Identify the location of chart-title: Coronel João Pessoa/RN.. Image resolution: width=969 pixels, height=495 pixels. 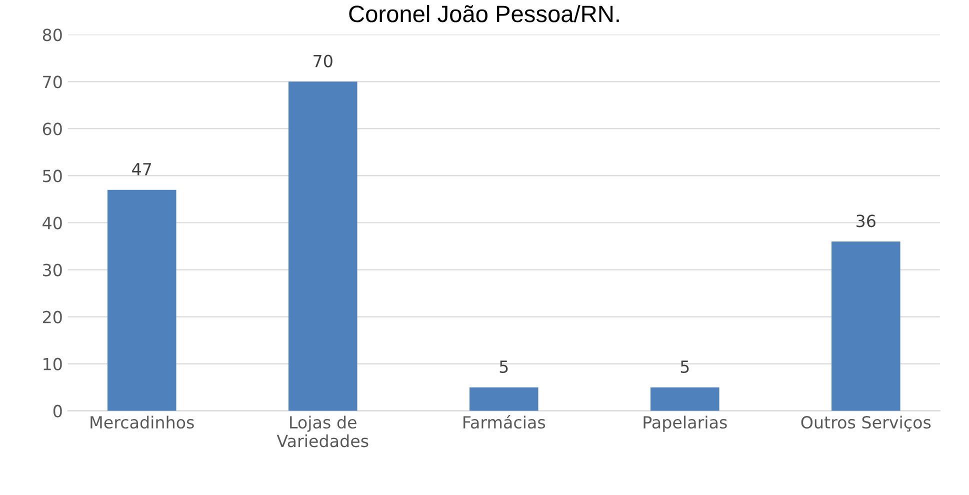
(484, 13).